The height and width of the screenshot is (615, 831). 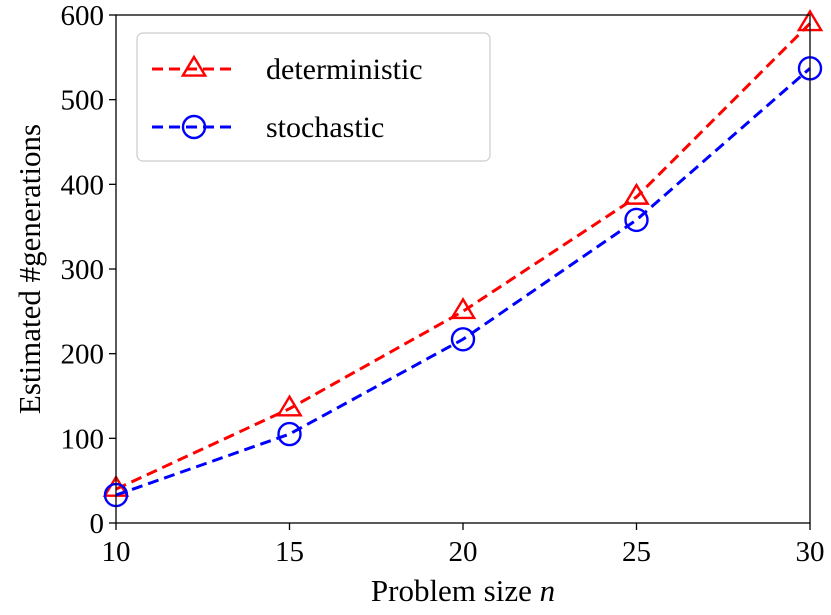 What do you see at coordinates (83, 439) in the screenshot?
I see `y-tick-label: 100` at bounding box center [83, 439].